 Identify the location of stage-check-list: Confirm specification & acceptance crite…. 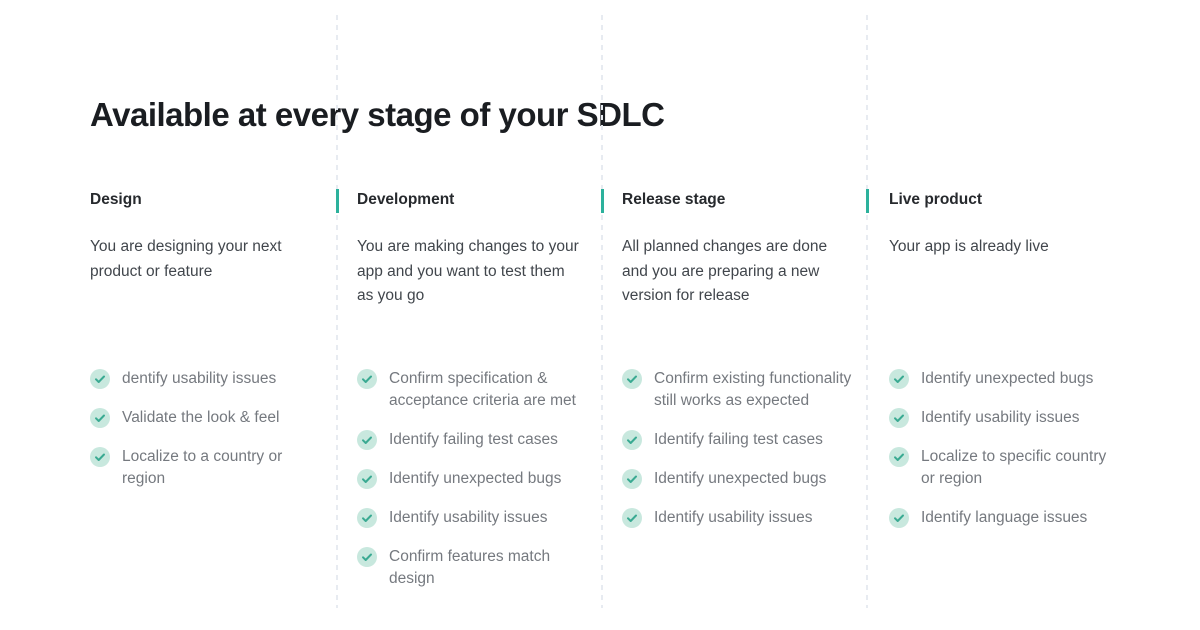
(476, 479).